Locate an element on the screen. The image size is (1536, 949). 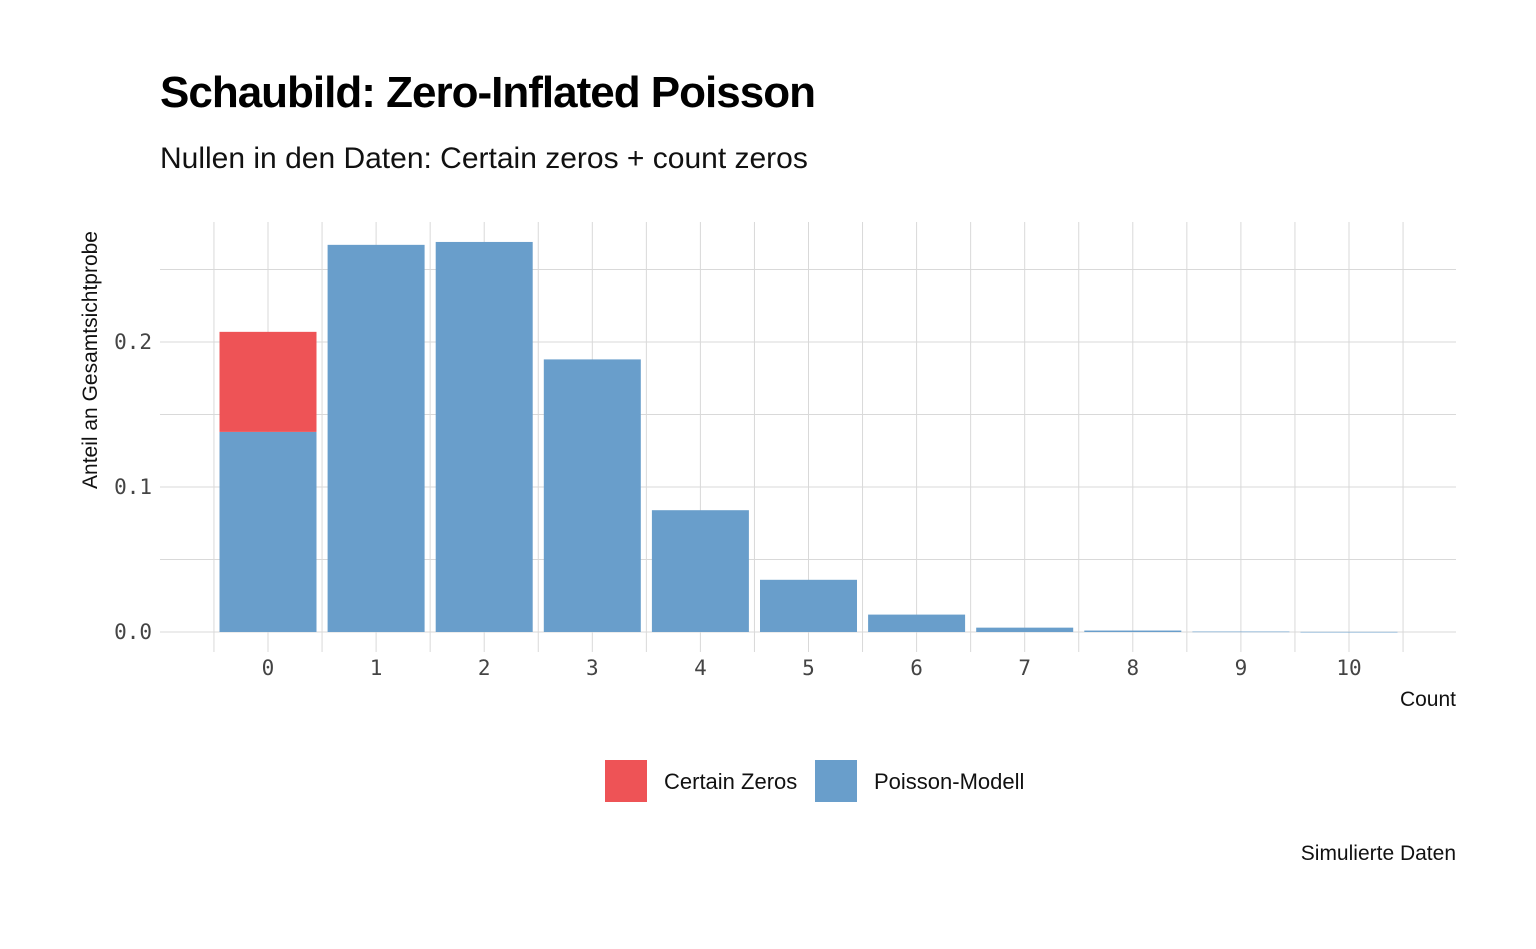
x-tick-label: 6 is located at coordinates (916, 668).